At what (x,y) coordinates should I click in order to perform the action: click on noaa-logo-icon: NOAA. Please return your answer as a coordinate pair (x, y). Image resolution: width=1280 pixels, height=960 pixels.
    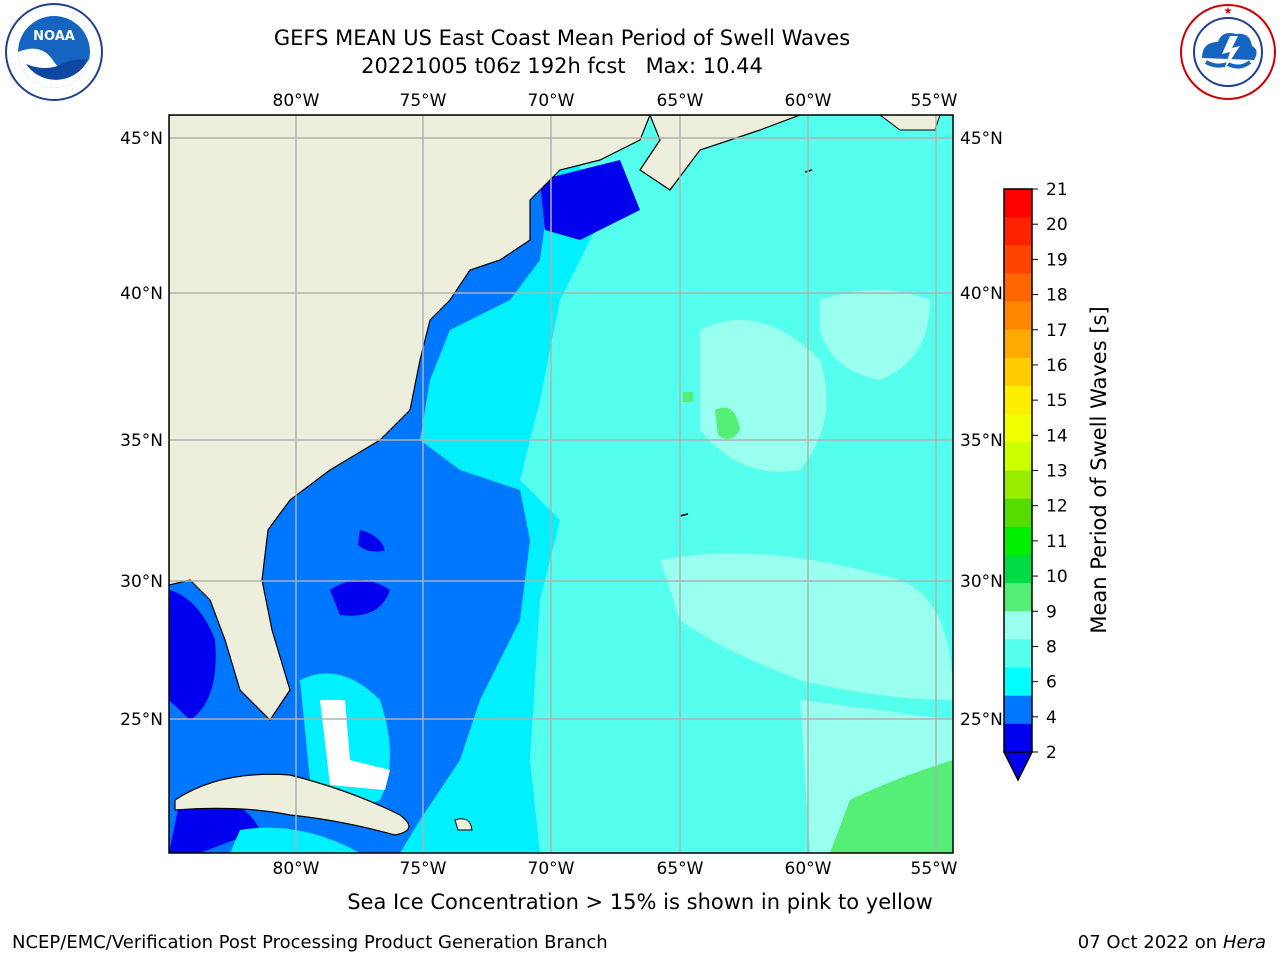
    Looking at the image, I should click on (54, 52).